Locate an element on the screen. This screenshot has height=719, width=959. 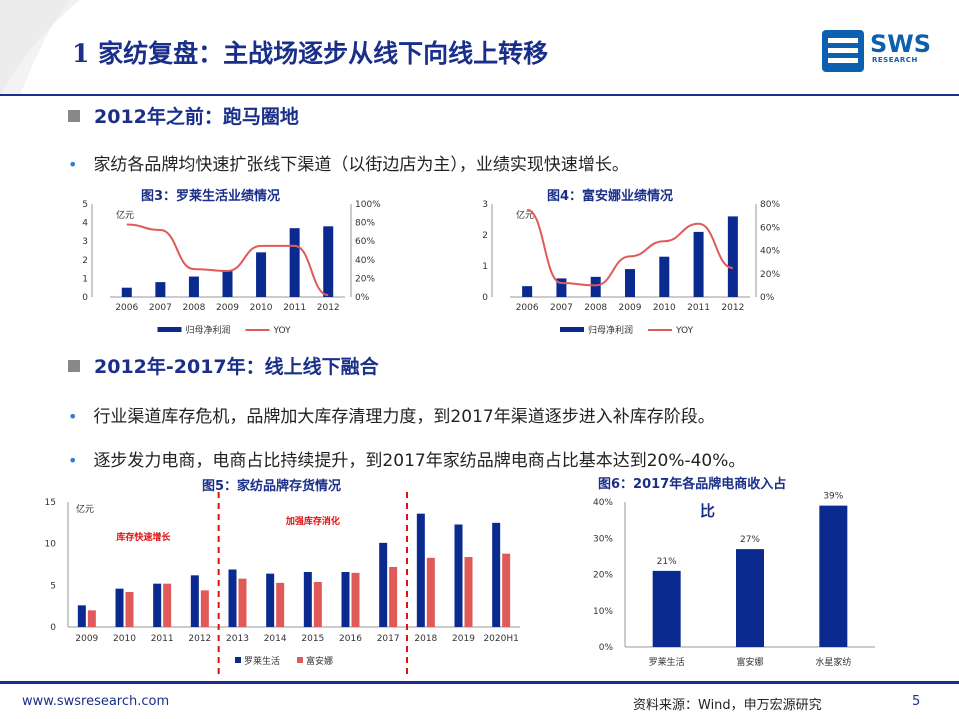
y-tick-label: 10 is located at coordinates (51, 545).